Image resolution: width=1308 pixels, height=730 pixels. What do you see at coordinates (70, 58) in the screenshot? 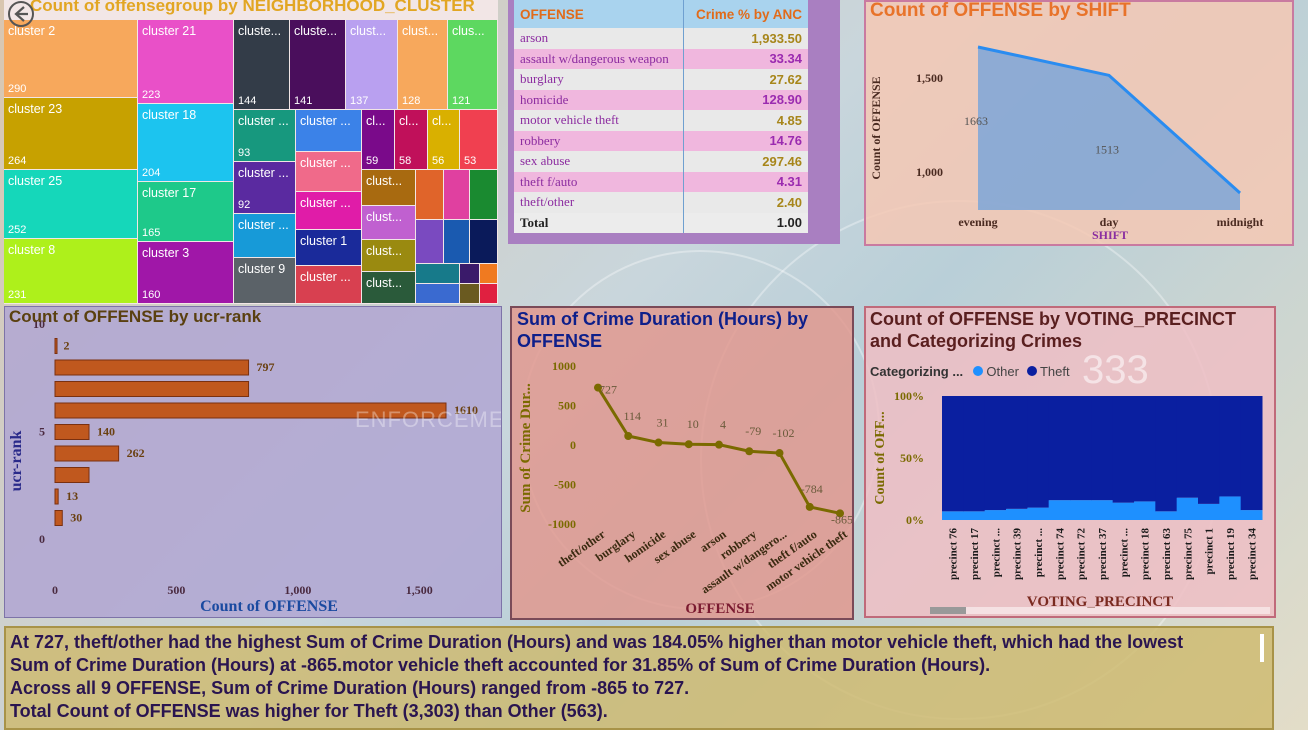
I see `treemap-cell: cluster 2 290` at bounding box center [70, 58].